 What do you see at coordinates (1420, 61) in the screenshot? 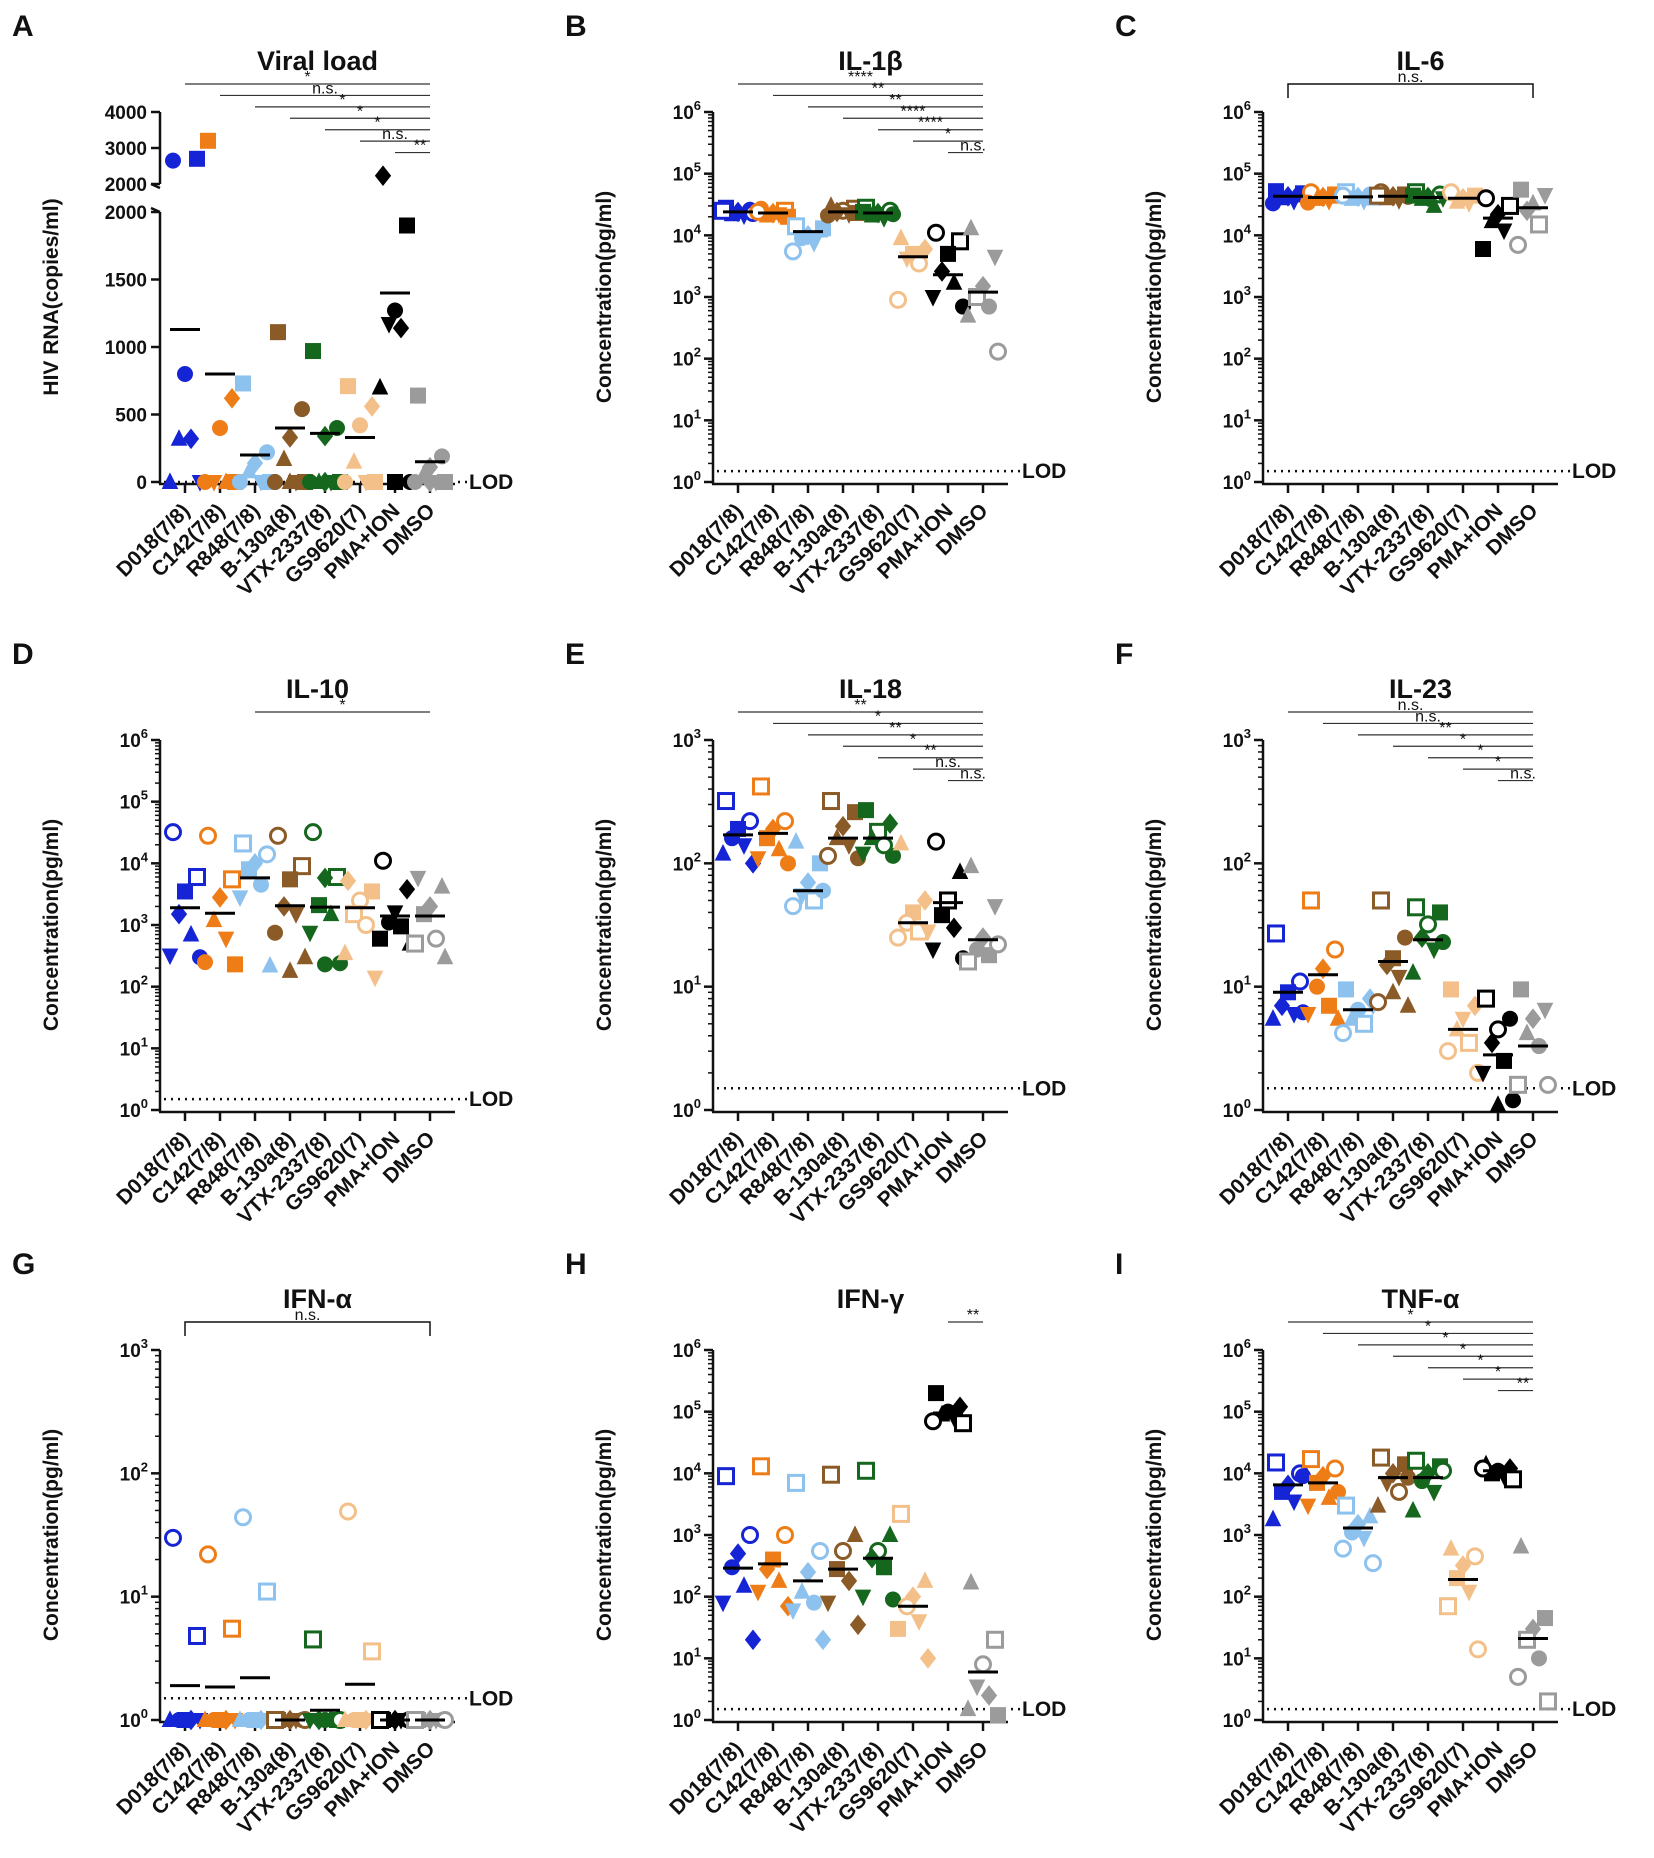
I see `chart-title: IL-6` at bounding box center [1420, 61].